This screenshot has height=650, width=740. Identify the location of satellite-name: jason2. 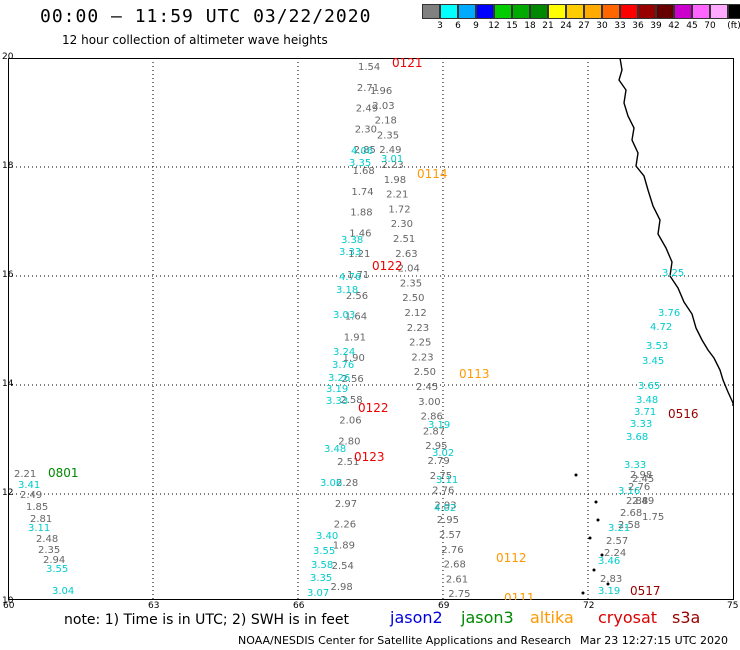
(416, 617).